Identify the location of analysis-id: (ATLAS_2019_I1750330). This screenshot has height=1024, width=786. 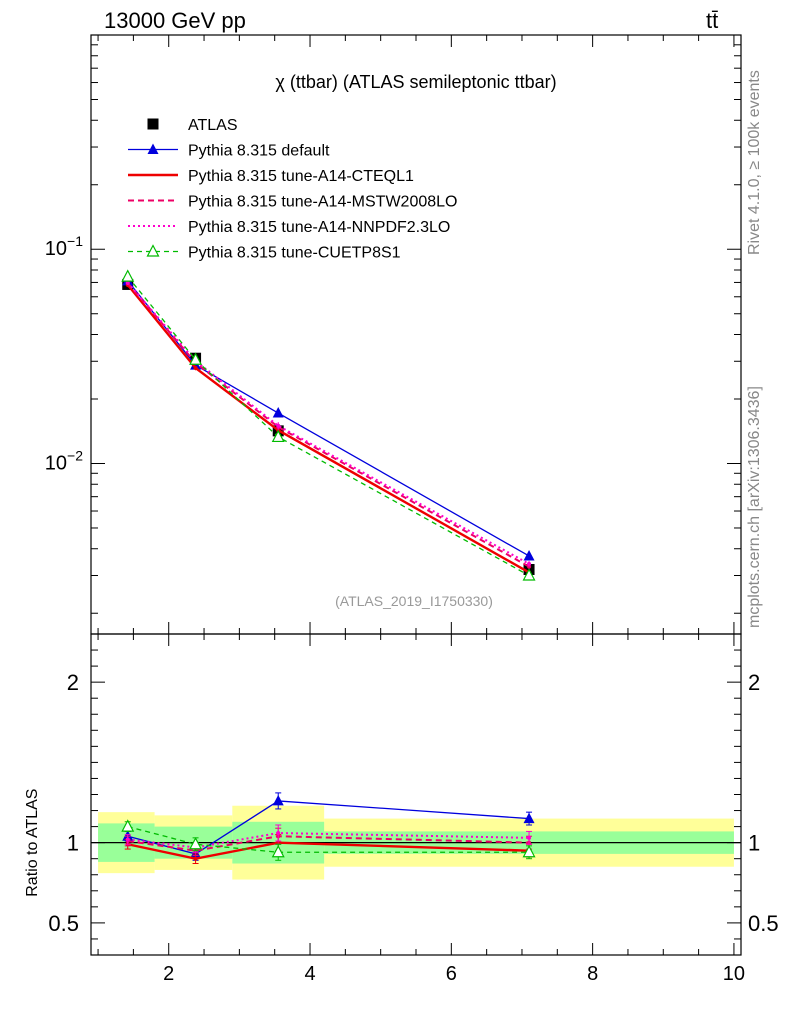
(414, 601).